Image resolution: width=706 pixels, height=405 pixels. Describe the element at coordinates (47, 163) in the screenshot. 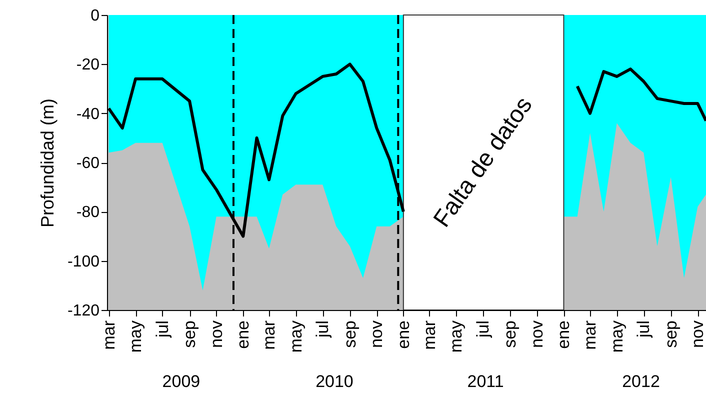

I see `y-axis-title: Profundidad (m)` at that location.